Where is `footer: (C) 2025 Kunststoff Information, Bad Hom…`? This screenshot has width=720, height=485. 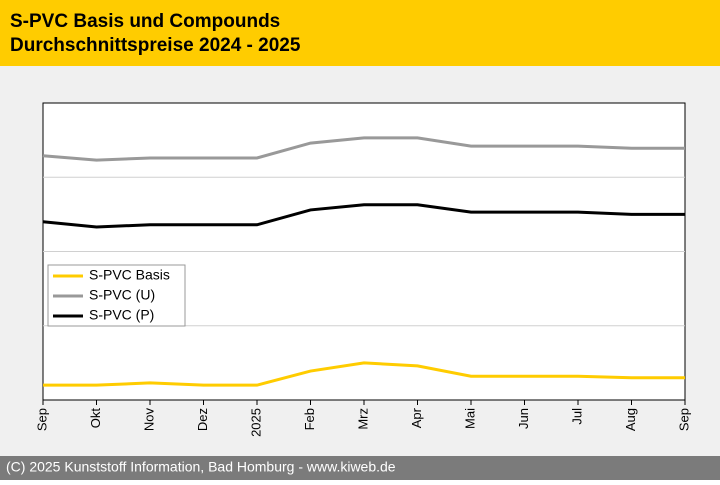 footer: (C) 2025 Kunststoff Information, Bad Hom… is located at coordinates (201, 467).